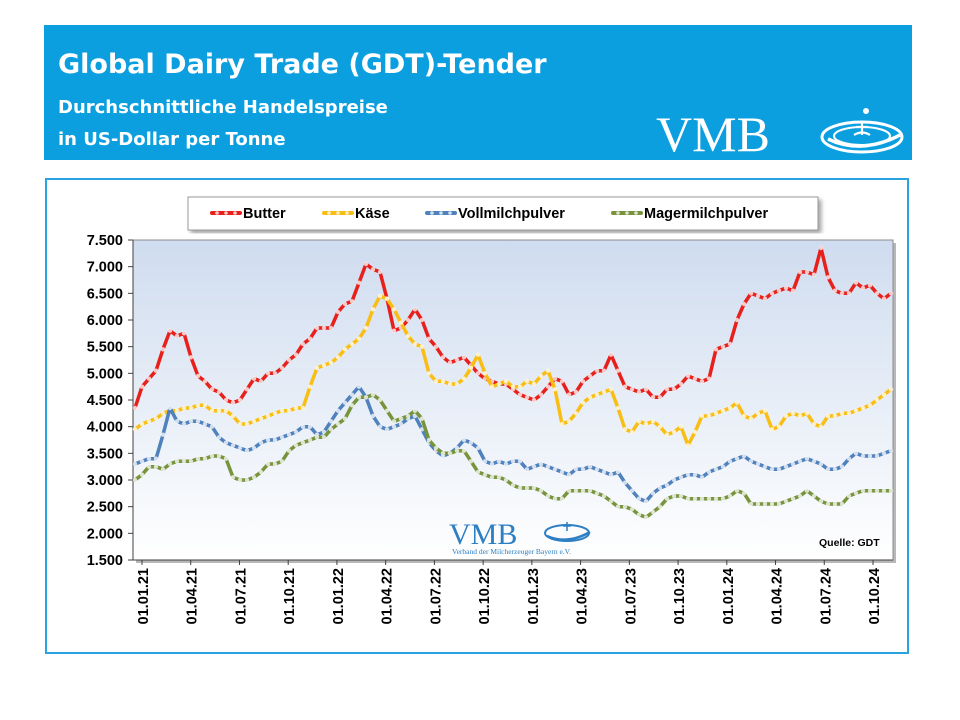 The width and height of the screenshot is (960, 720). I want to click on x-tick-label: 01.01.23, so click(534, 596).